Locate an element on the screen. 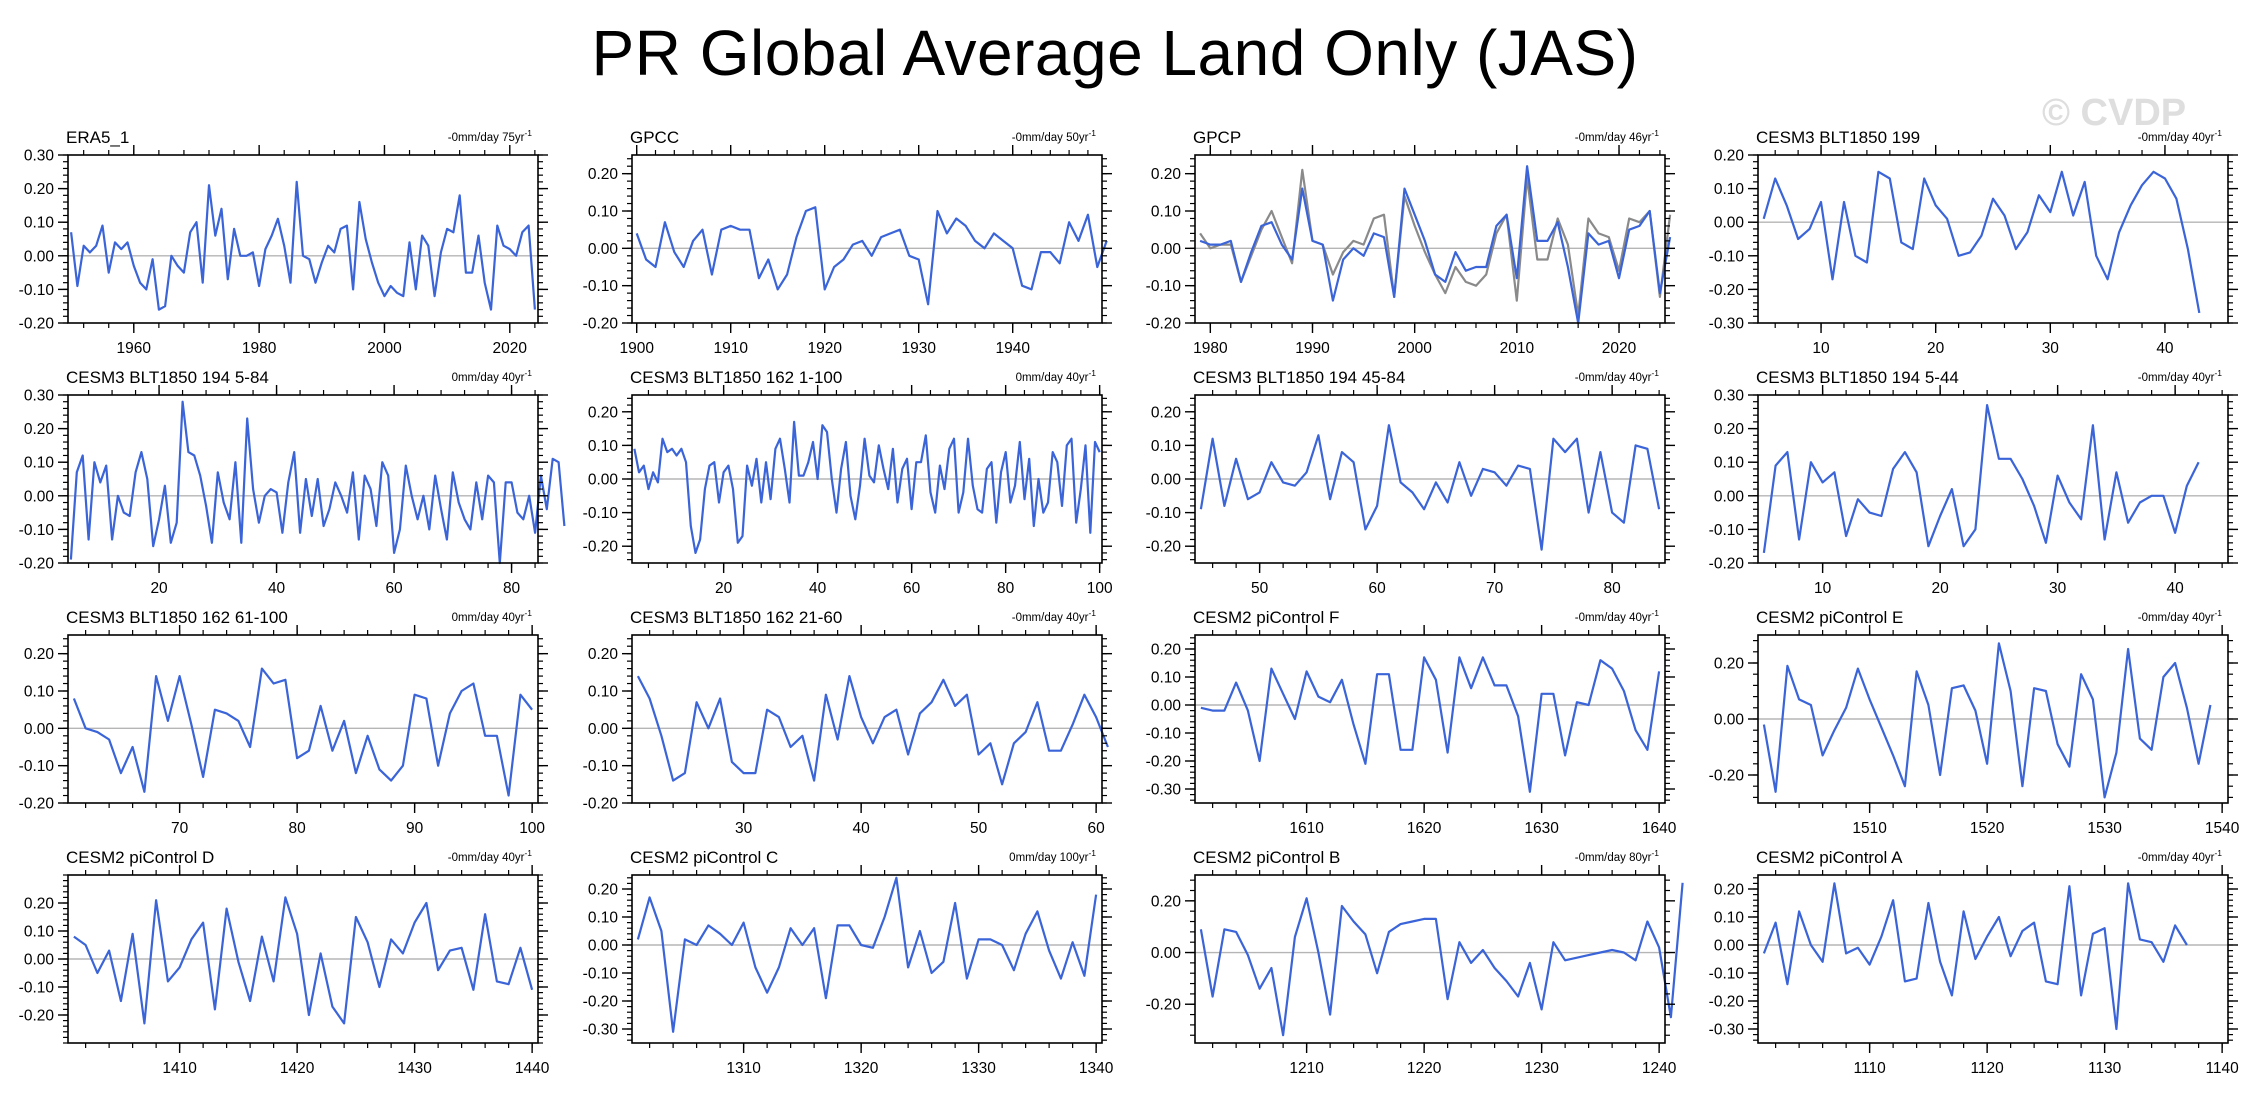 The width and height of the screenshot is (2250, 1105). x-tick-label: 1920 is located at coordinates (824, 348).